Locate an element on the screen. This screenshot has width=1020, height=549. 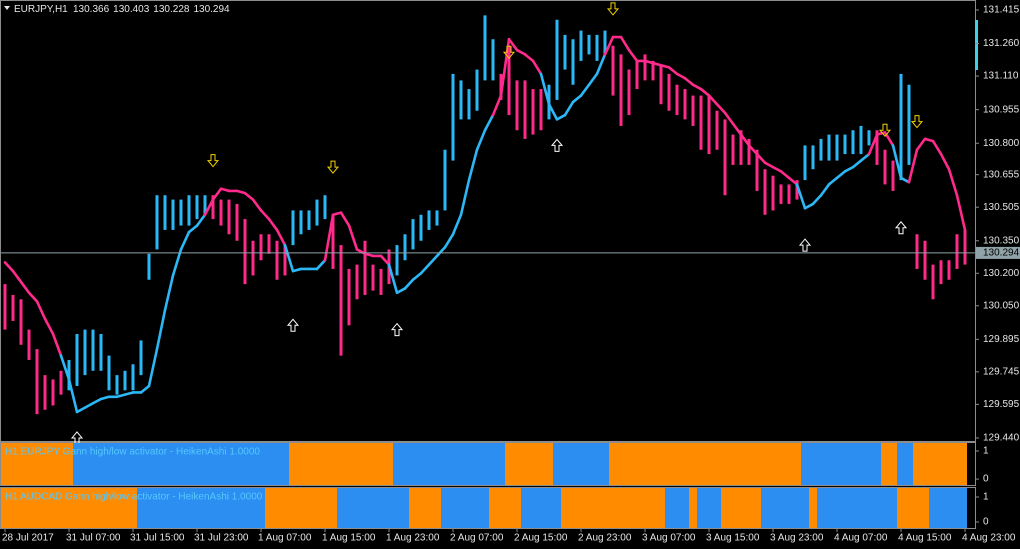
scroll-marker is located at coordinates (976, 45).